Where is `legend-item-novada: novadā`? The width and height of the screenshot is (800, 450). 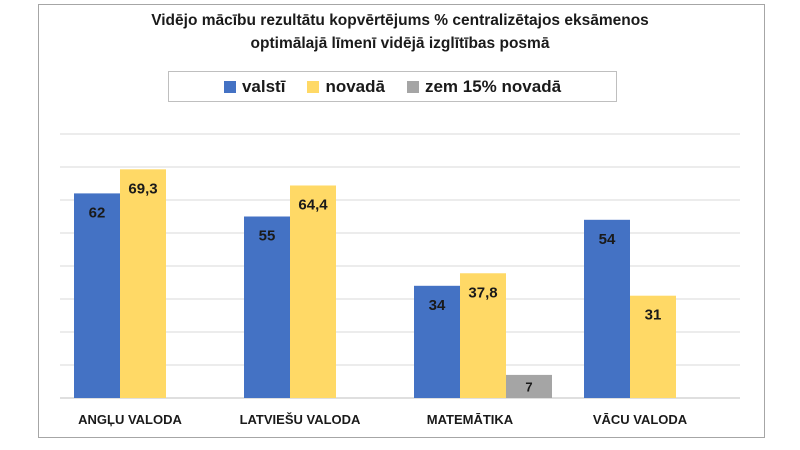
legend-item-novada: novadā is located at coordinates (346, 87).